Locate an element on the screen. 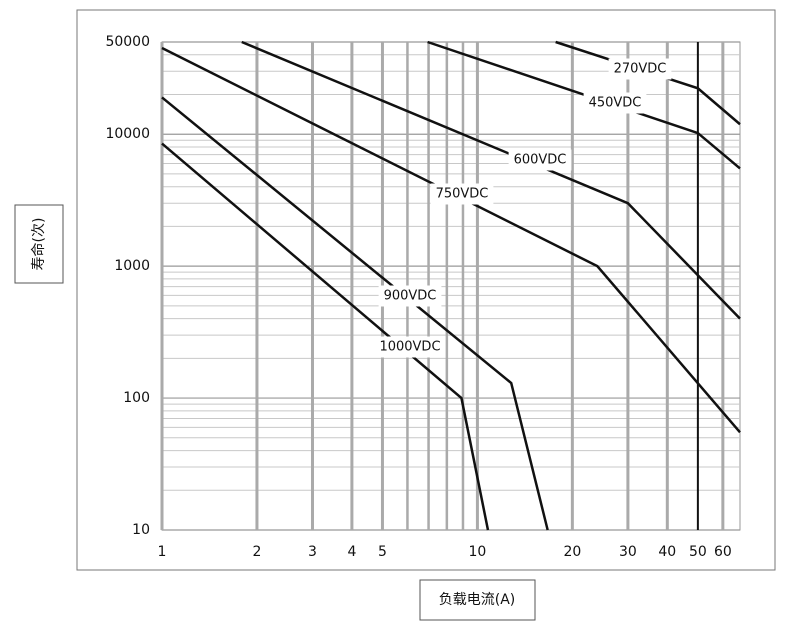 Image resolution: width=800 pixels, height=626 pixels. y-tick-label: 1000 is located at coordinates (132, 266).